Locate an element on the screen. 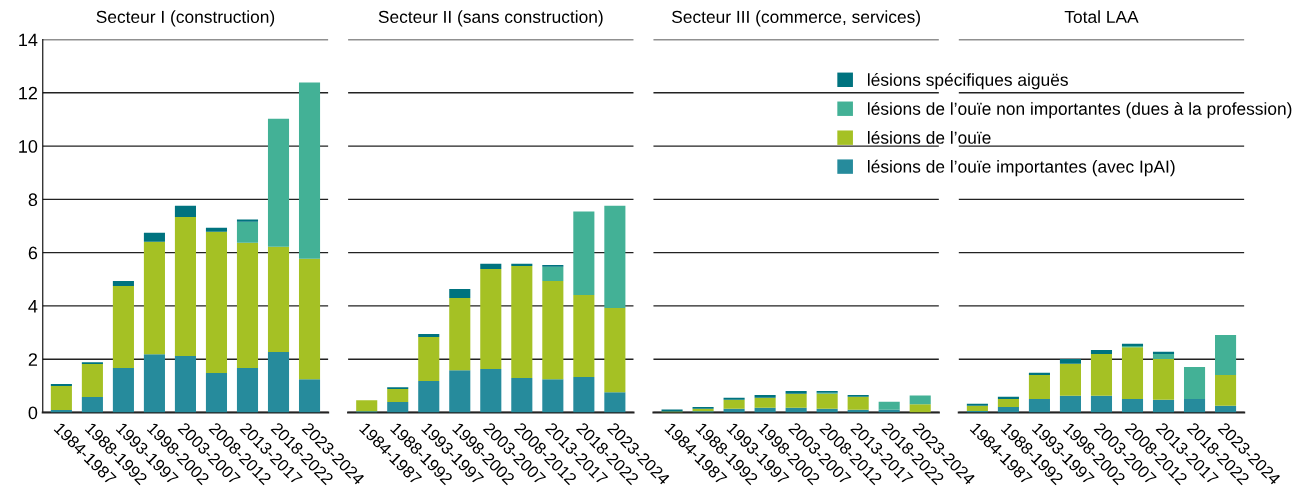  y-tick-label: 4 is located at coordinates (33, 306).